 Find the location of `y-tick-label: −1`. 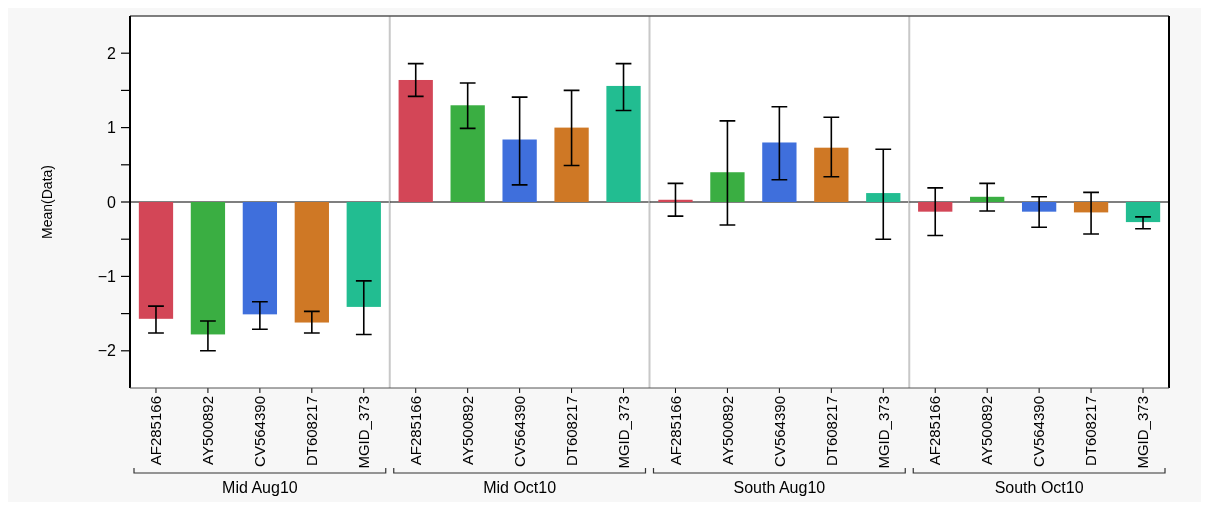

y-tick-label: −1 is located at coordinates (107, 276).